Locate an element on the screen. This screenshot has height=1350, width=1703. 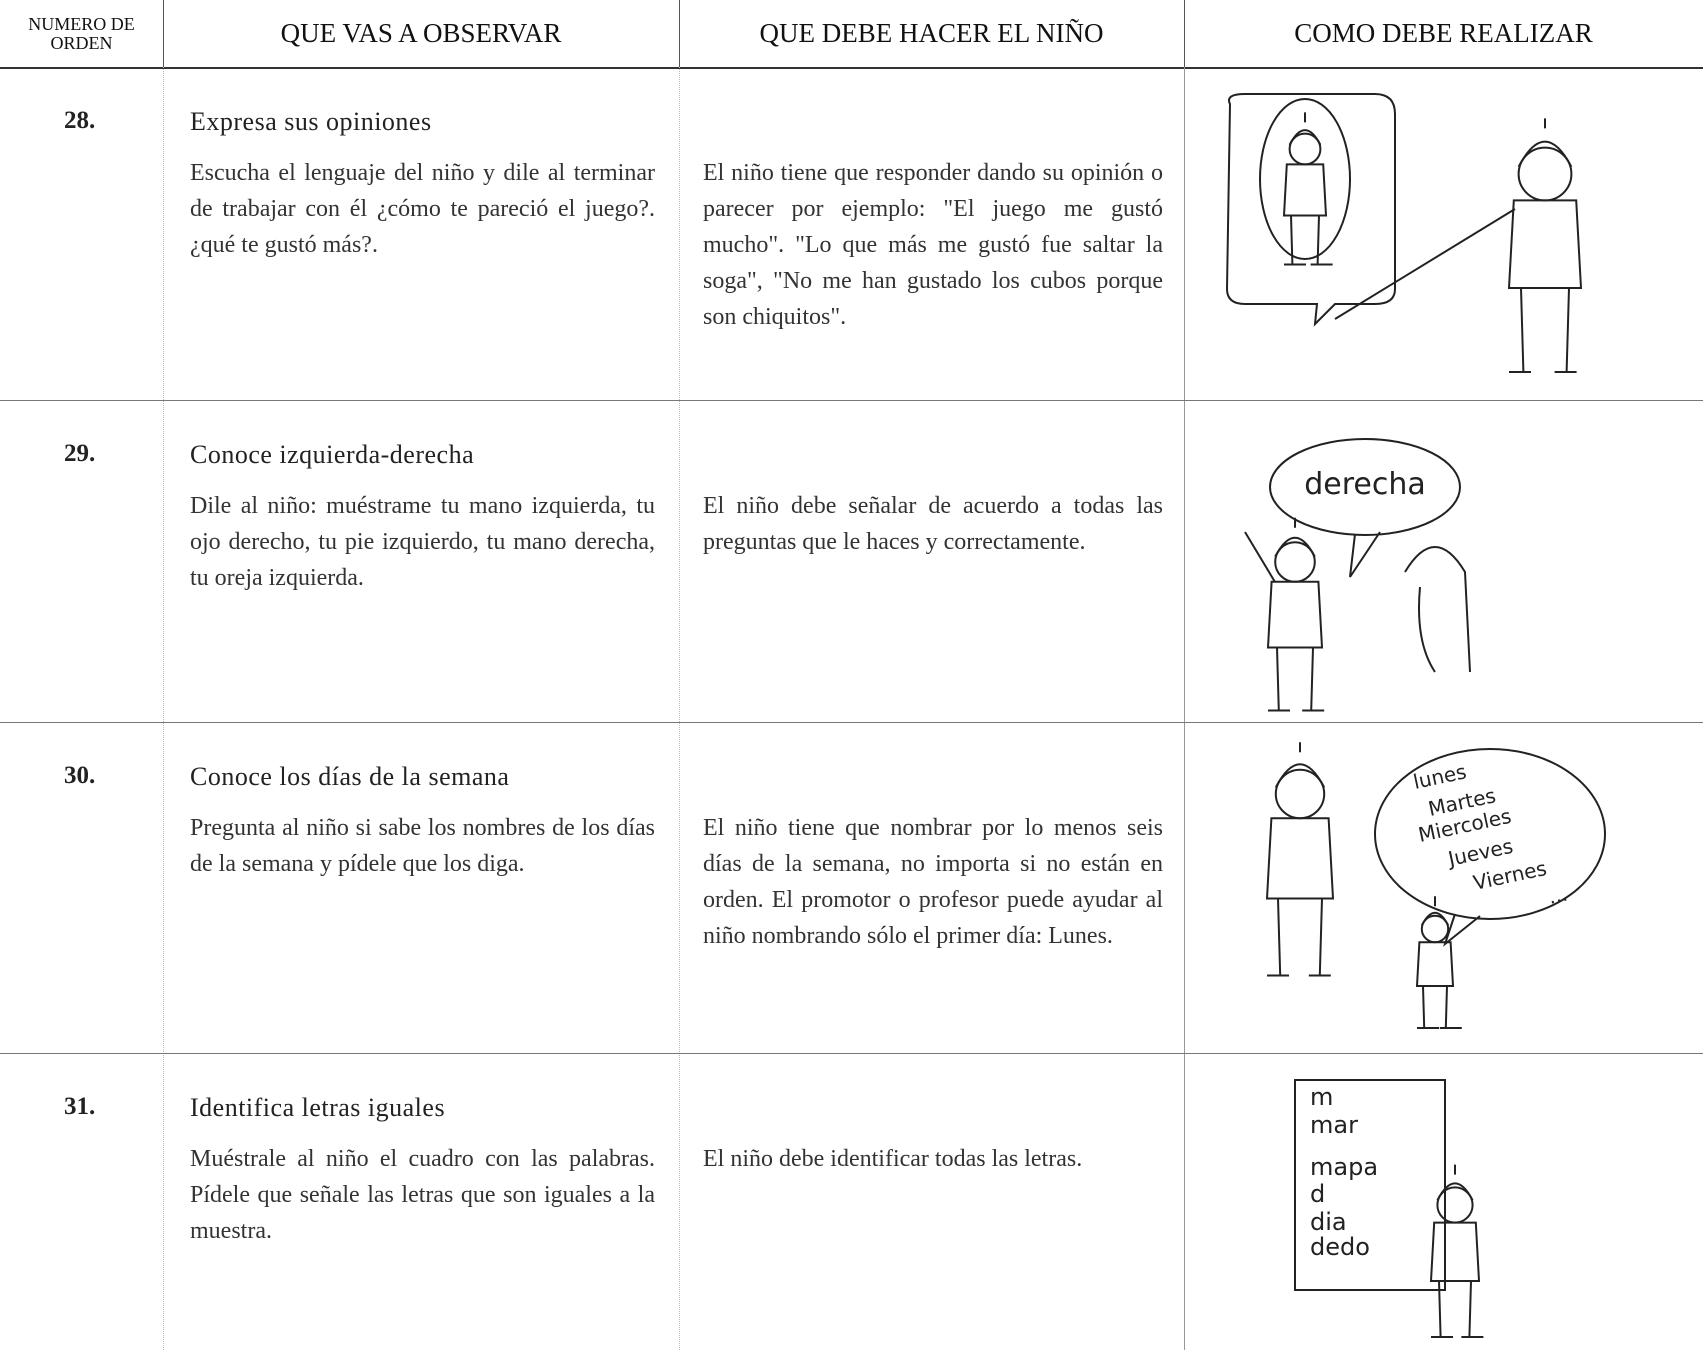
item-title: Identifica letras iguales is located at coordinates (318, 1107).